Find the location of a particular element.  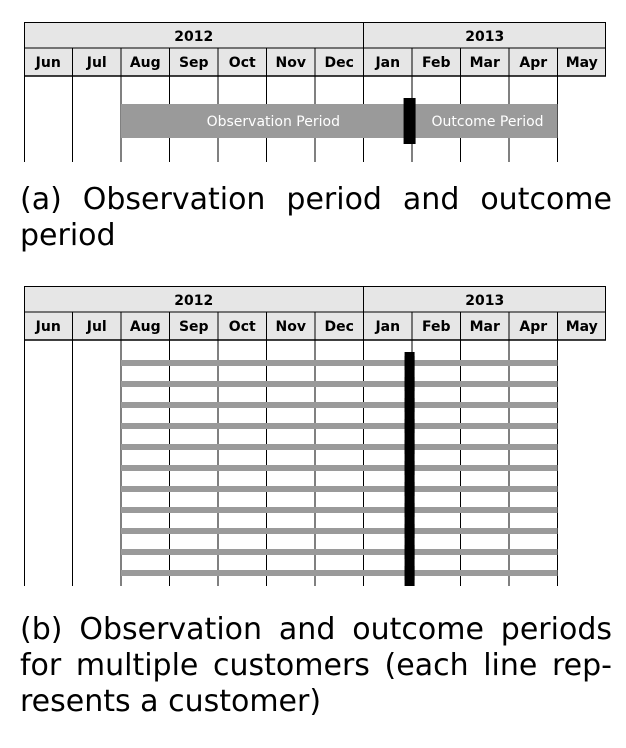

caption-b-line-2: for multiple customers (each line rep- is located at coordinates (316, 665).